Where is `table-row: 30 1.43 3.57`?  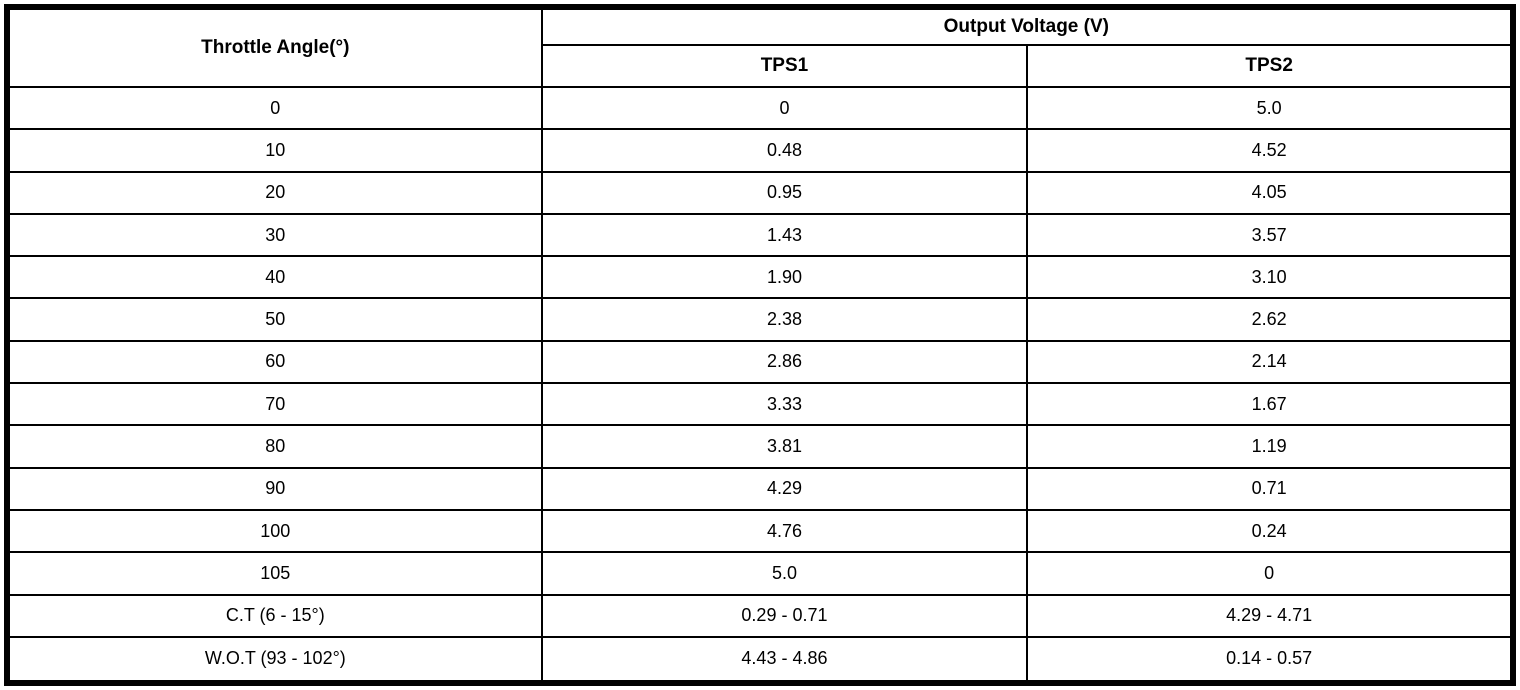
table-row: 30 1.43 3.57 is located at coordinates (760, 235).